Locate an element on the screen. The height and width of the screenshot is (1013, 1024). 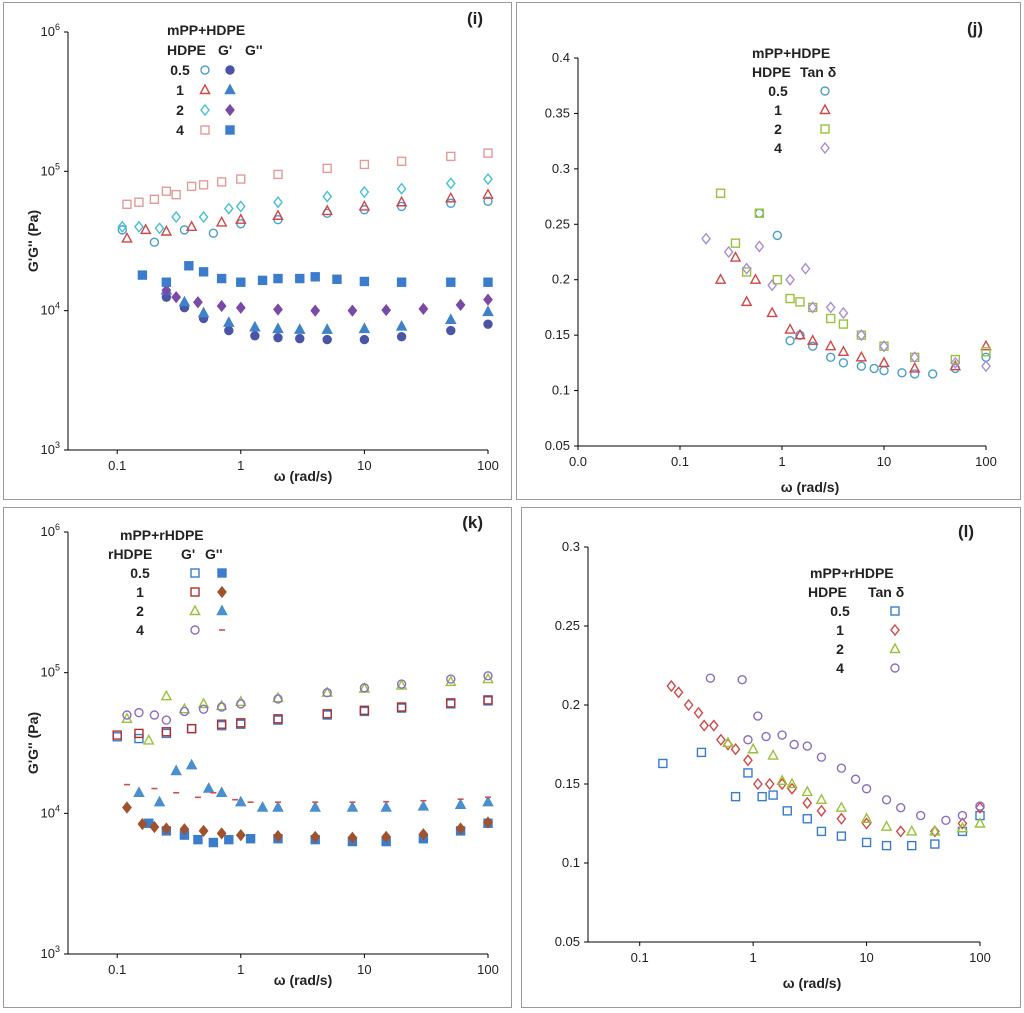
legend-marker-filled is located at coordinates (222, 592).